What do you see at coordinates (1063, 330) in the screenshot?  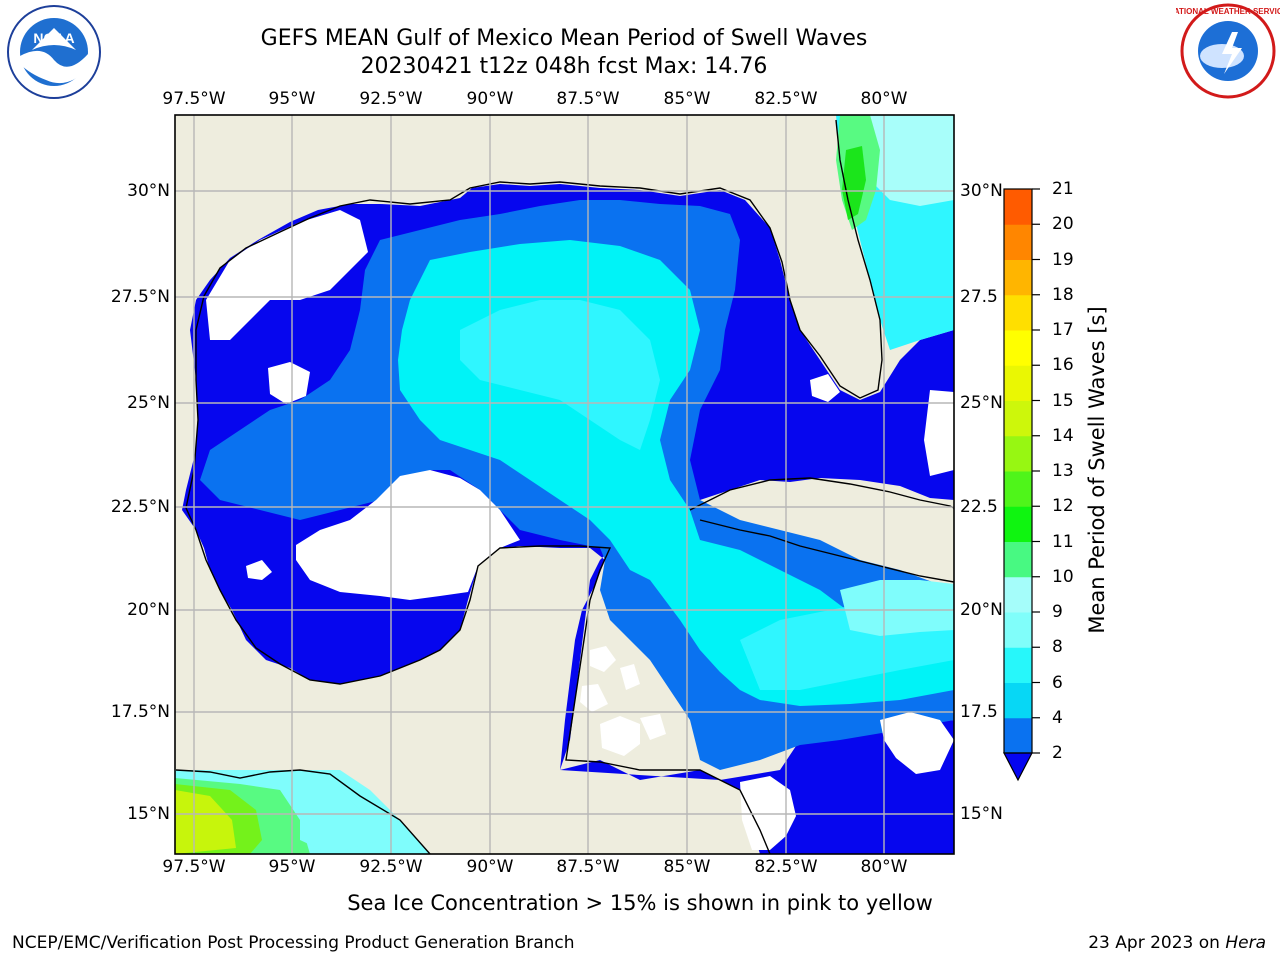 I see `colorbar-tick: 17` at bounding box center [1063, 330].